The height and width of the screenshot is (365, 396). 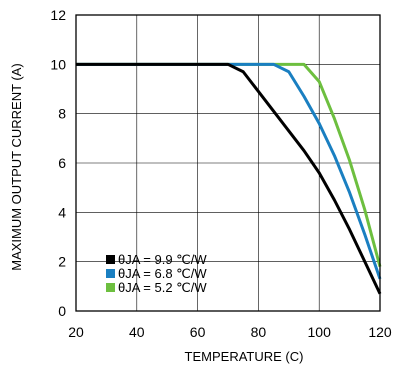 What do you see at coordinates (62, 262) in the screenshot?
I see `y-tick-label: 2` at bounding box center [62, 262].